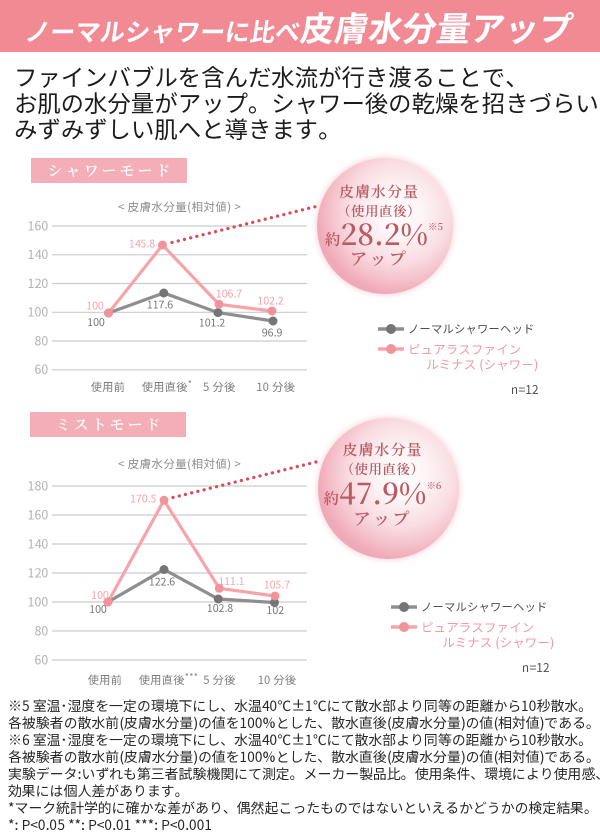  I want to click on svg-text: 170.5, so click(143, 499).